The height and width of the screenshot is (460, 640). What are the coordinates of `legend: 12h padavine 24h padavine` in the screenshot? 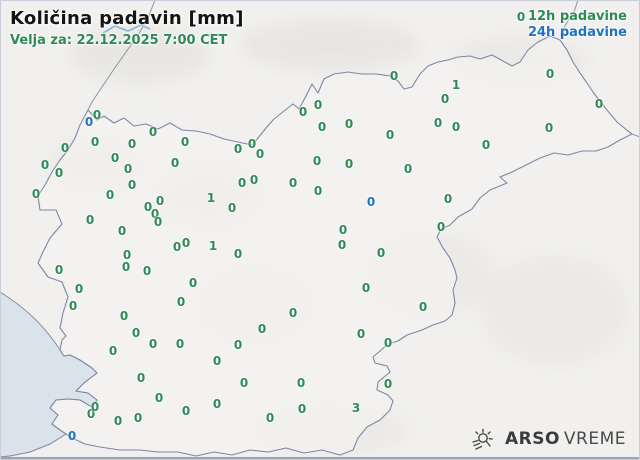 It's located at (577, 25).